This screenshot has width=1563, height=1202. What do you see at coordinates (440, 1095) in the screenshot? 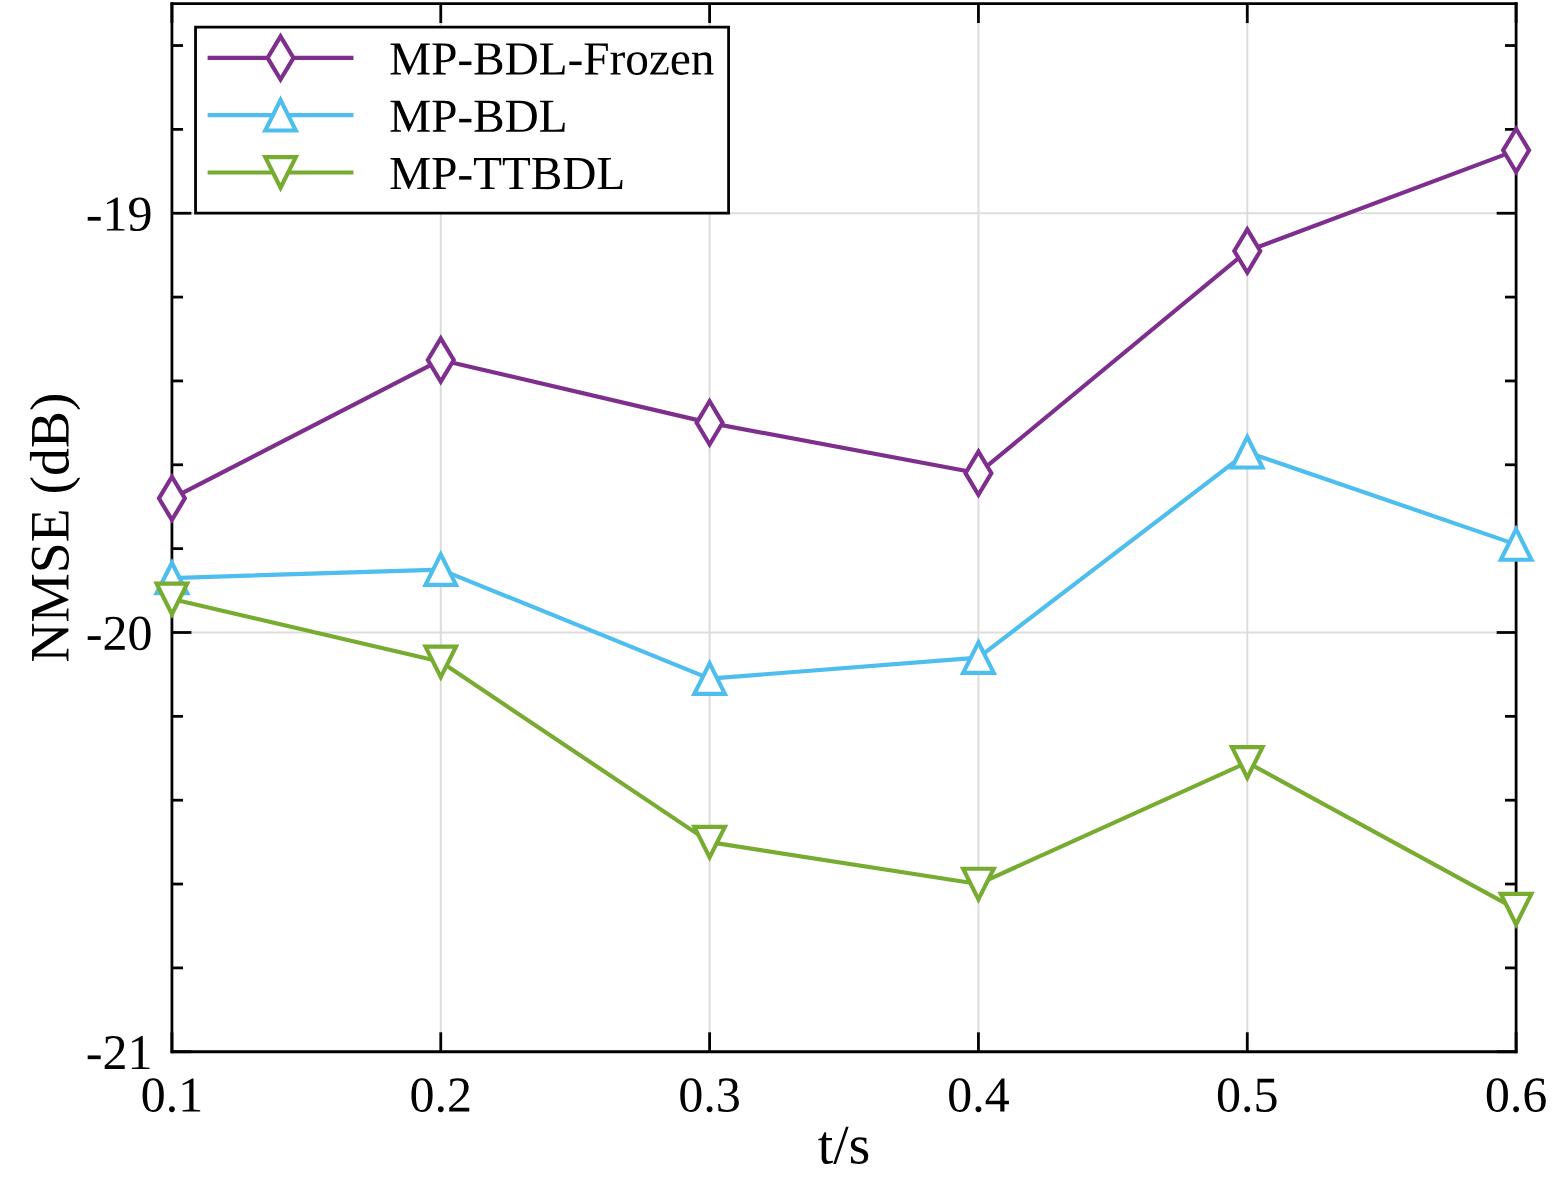
I see `x-tick-label: 0.2` at bounding box center [440, 1095].